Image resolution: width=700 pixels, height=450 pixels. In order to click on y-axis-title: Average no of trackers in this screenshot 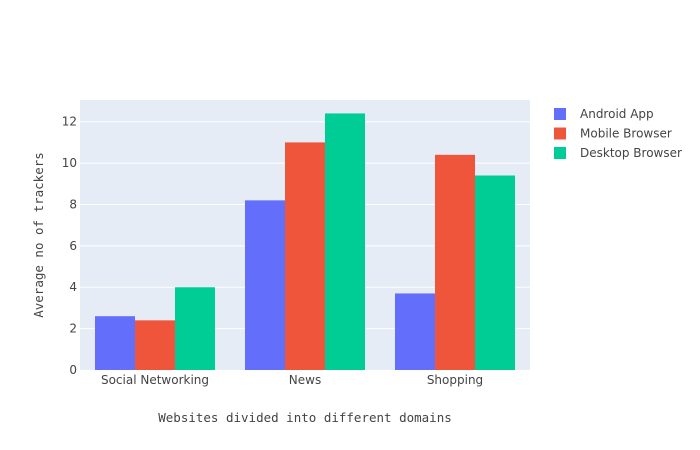, I will do `click(38, 235)`.